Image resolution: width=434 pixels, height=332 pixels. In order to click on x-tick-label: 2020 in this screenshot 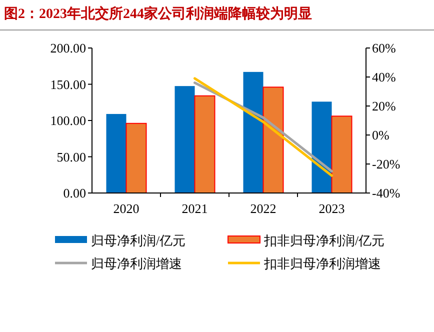, I will do `click(126, 208)`.